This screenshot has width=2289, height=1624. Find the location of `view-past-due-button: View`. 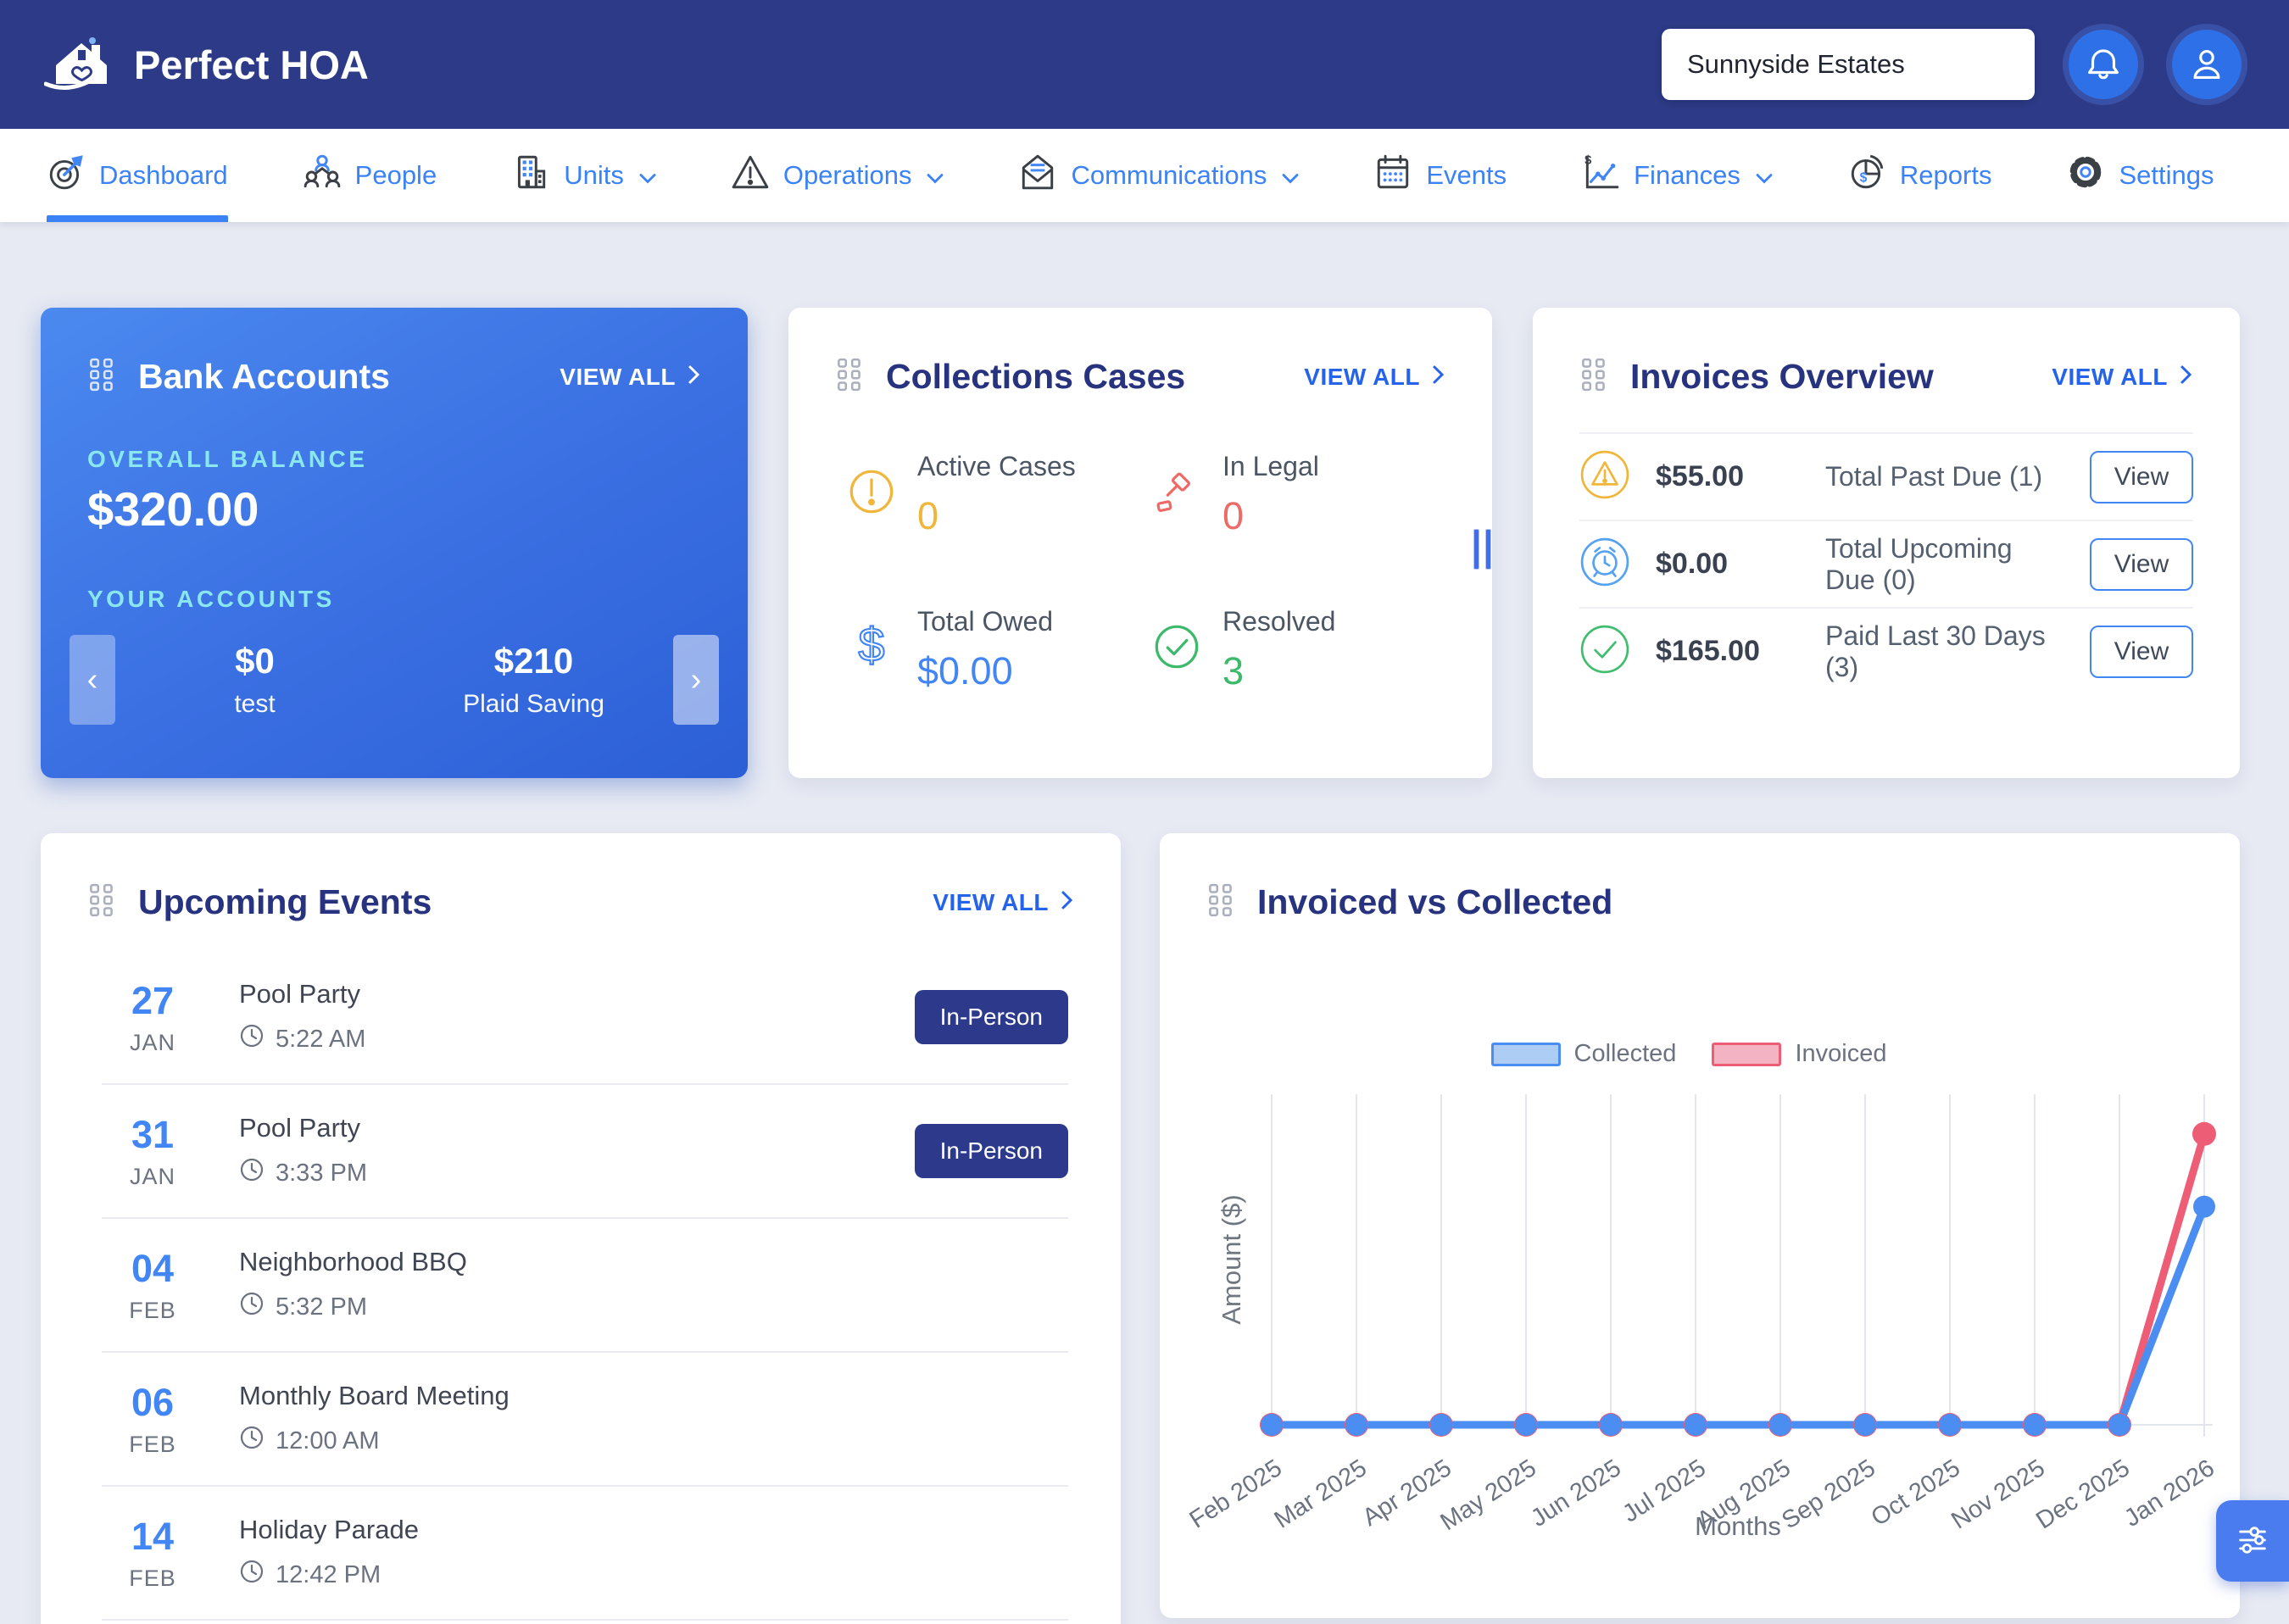

view-past-due-button: View is located at coordinates (2141, 477).